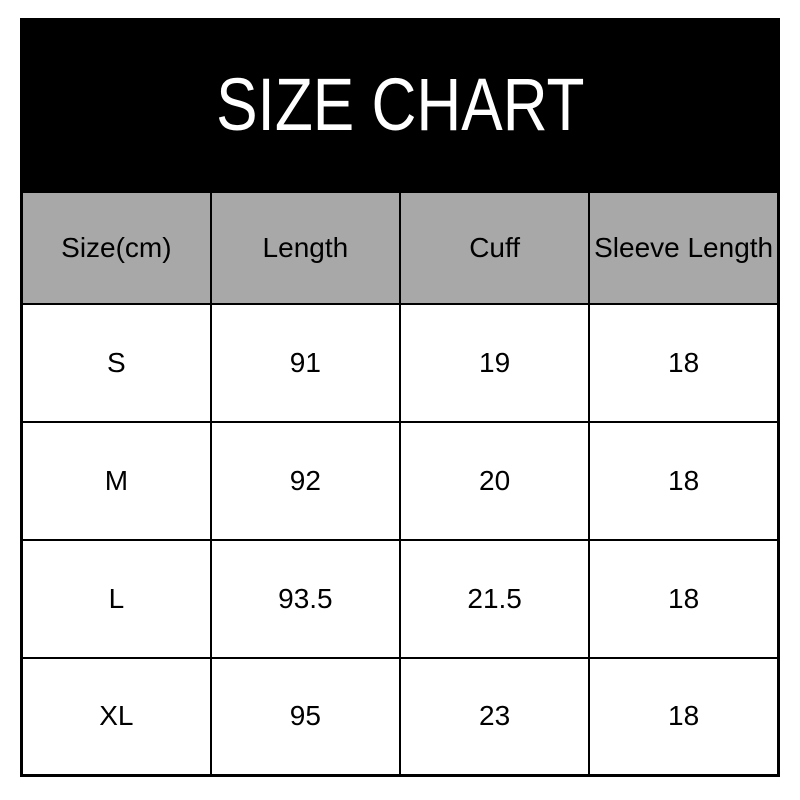 Image resolution: width=800 pixels, height=800 pixels. Describe the element at coordinates (494, 598) in the screenshot. I see `cuff-value-cell: 21.5` at that location.